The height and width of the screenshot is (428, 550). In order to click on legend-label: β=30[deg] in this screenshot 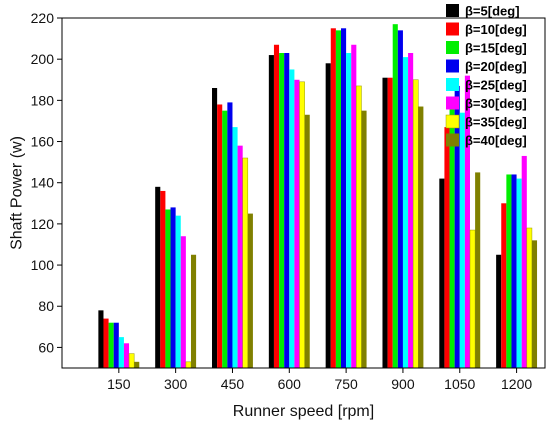, I will do `click(496, 103)`.